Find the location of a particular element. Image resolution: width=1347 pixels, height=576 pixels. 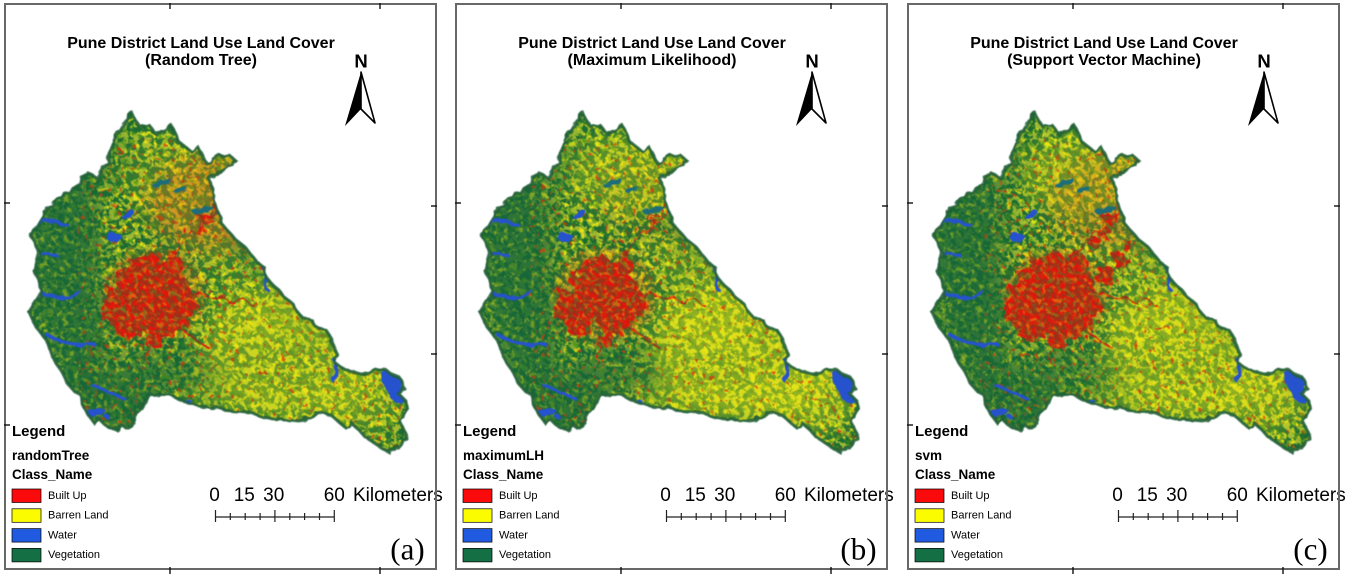

svg-text: (b) is located at coordinates (858, 549).